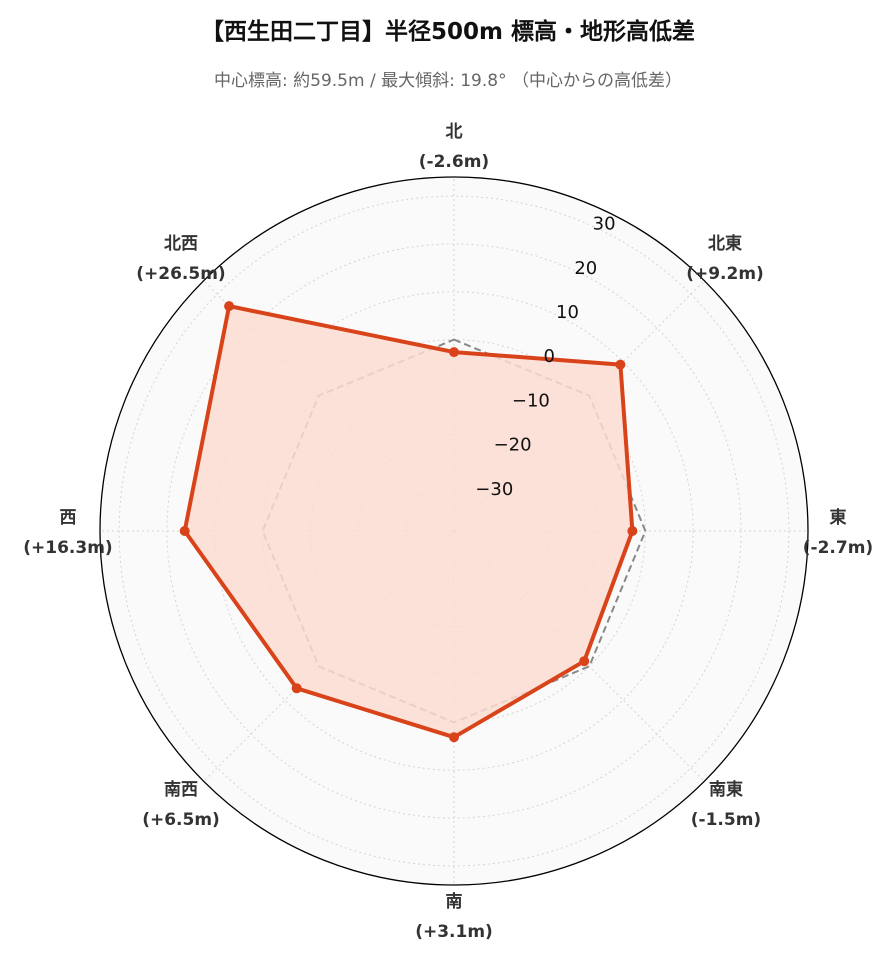  I want to click on chart-title: 【西生田二丁目】半径500m 標高・地形高低差, so click(448, 32).